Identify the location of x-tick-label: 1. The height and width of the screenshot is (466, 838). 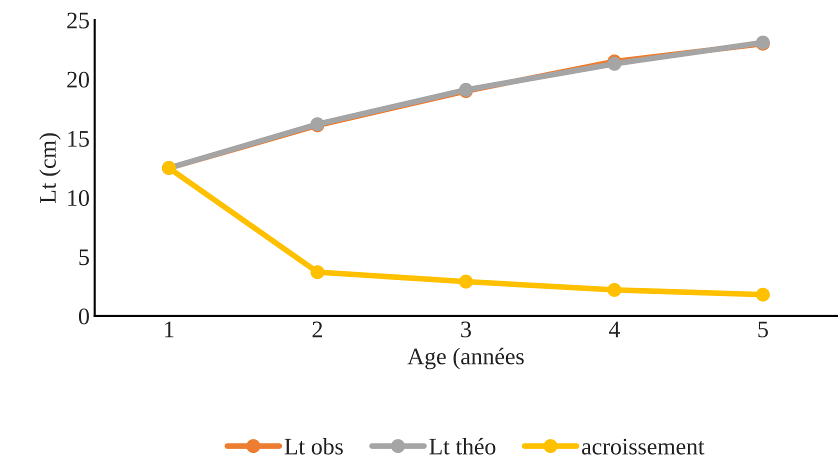
(169, 330).